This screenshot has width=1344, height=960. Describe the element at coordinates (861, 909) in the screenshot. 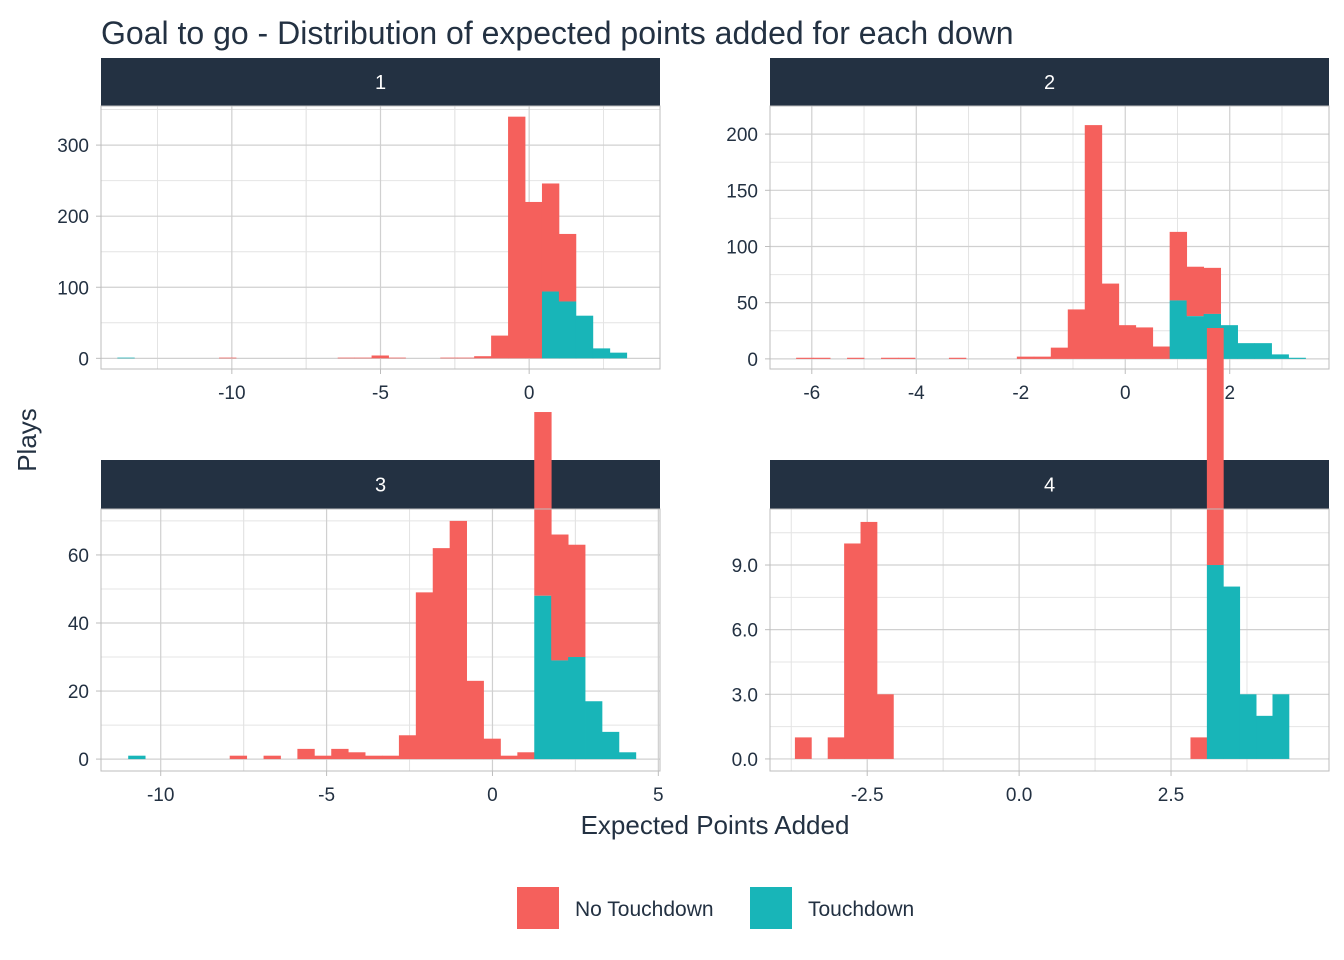

I see `legend-label-touchdown: Touchdown` at that location.